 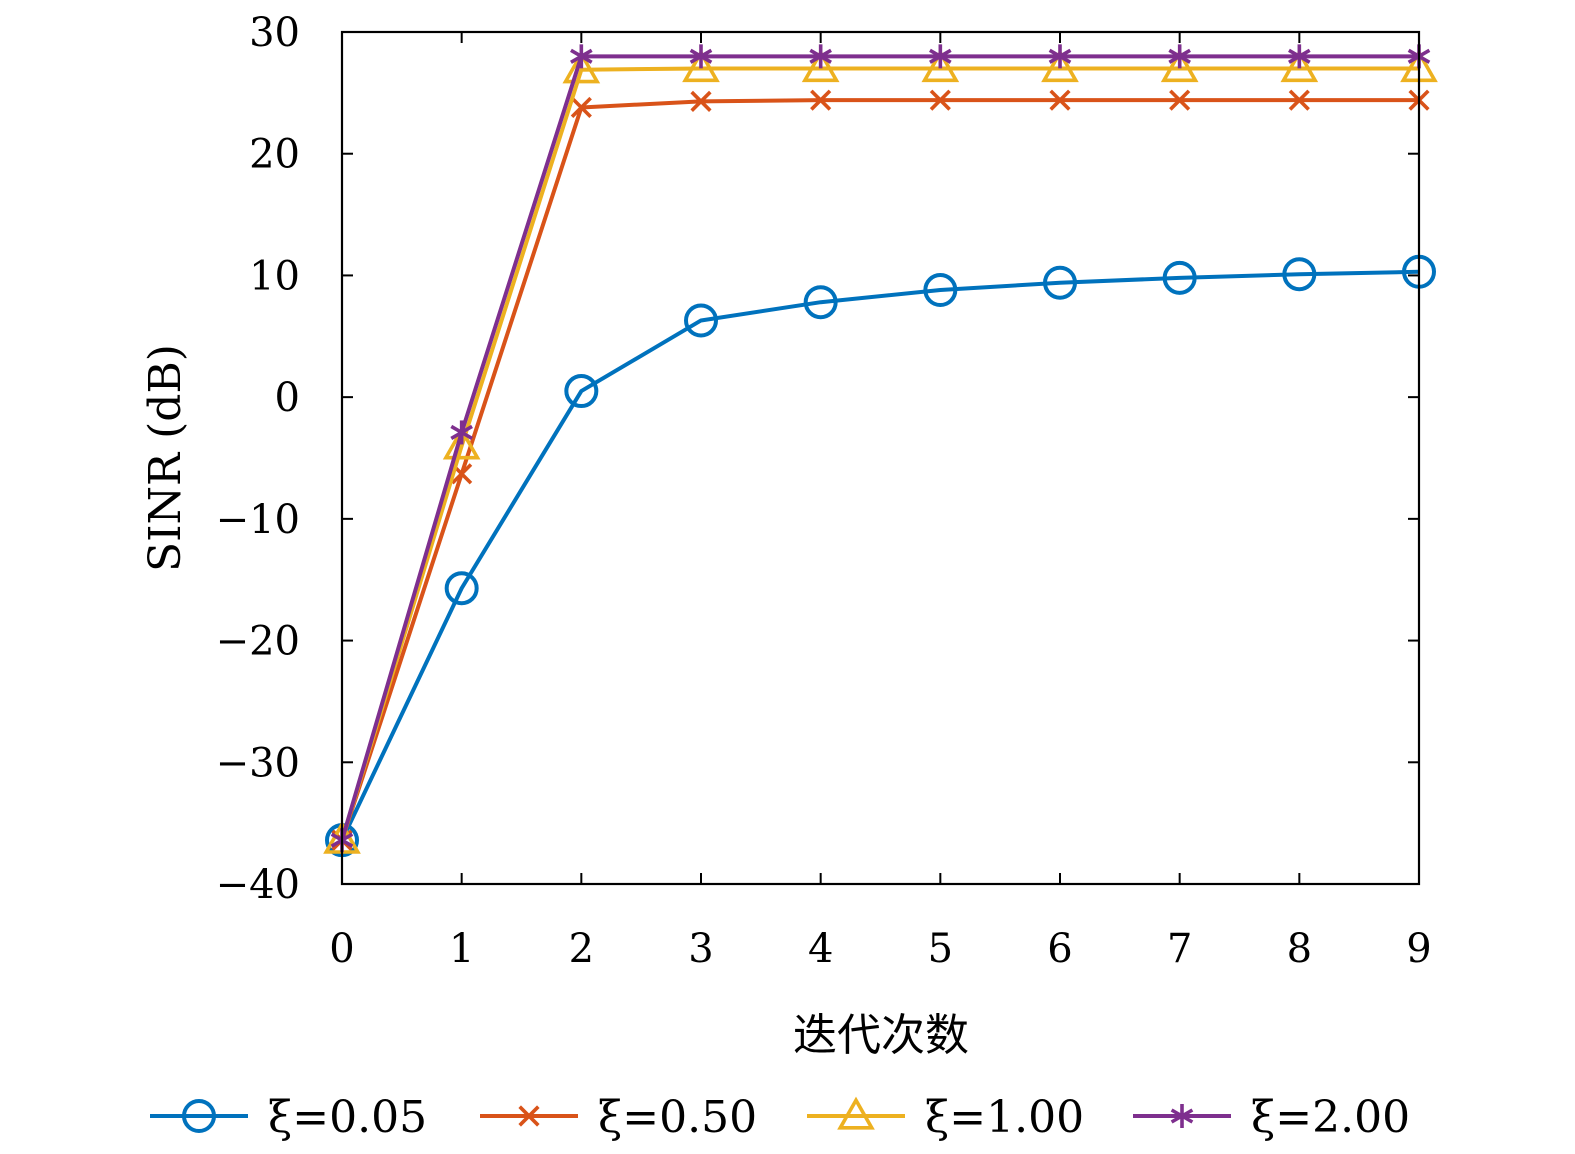 What do you see at coordinates (165, 458) in the screenshot?
I see `y-axis-title: SINR (dB)` at bounding box center [165, 458].